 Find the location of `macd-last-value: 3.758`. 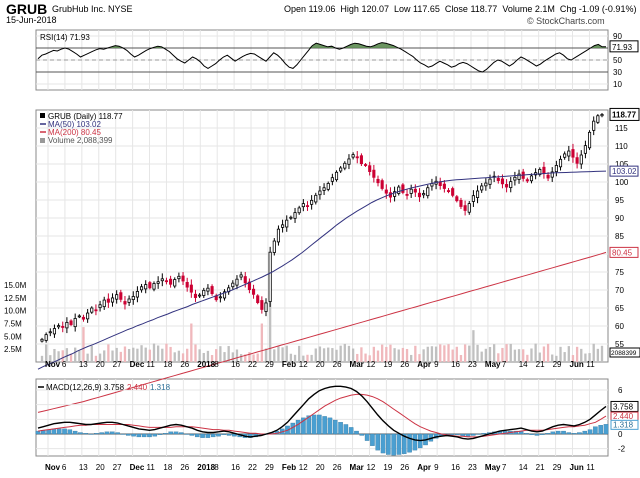

macd-last-value: 3.758 is located at coordinates (623, 406).